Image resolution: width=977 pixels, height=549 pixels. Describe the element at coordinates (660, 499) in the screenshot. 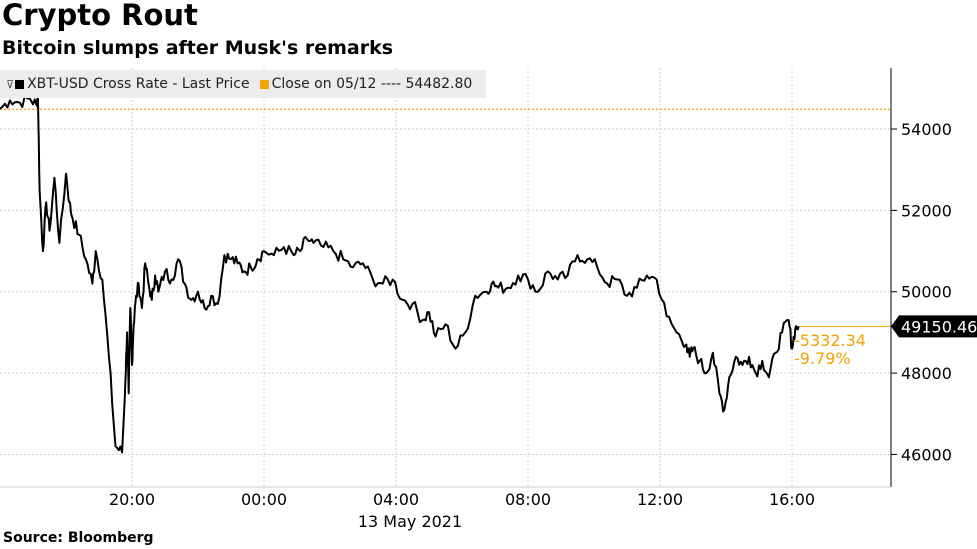

I see `x-tick-label: 12:00` at that location.